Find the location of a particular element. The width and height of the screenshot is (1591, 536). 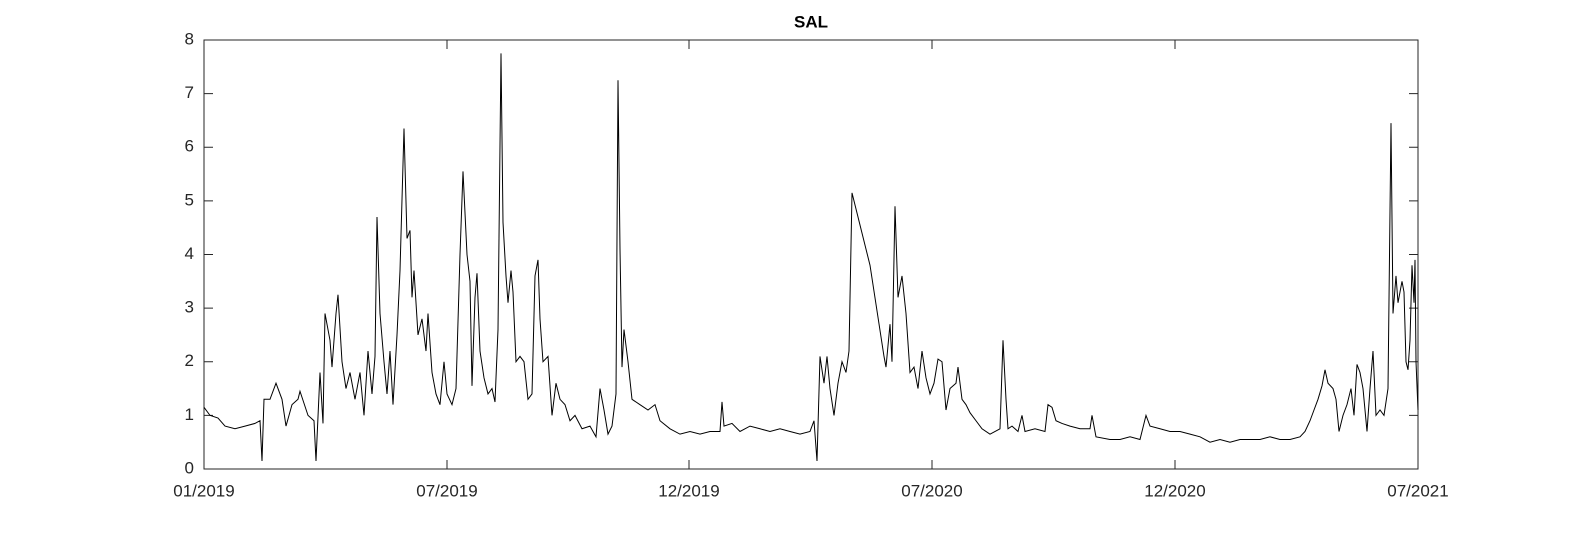

y-tick-label: 1 is located at coordinates (189, 414).